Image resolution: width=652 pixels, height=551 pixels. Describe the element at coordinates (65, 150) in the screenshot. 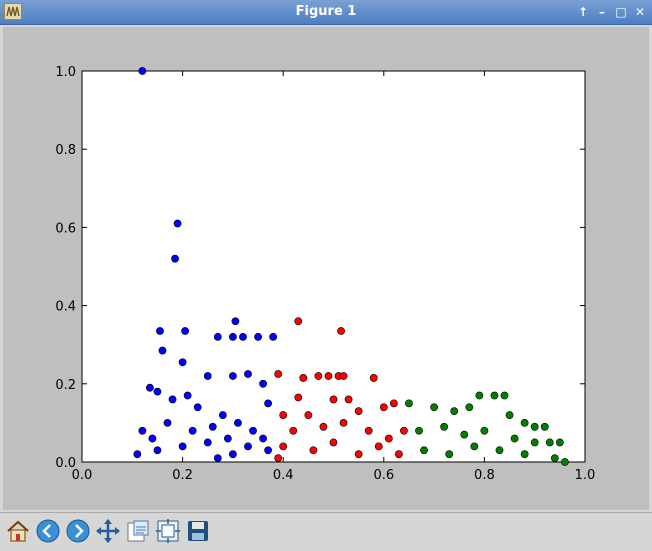

I see `y-tick-label: 0.8` at that location.